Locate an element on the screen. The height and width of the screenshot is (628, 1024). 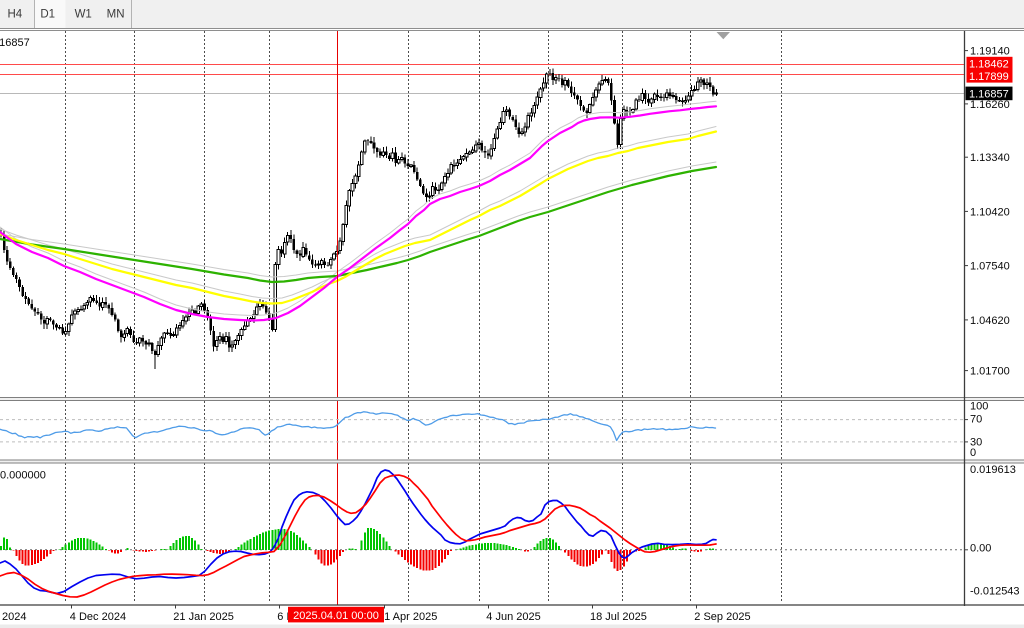
svg-text: 1.18462 is located at coordinates (989, 65).